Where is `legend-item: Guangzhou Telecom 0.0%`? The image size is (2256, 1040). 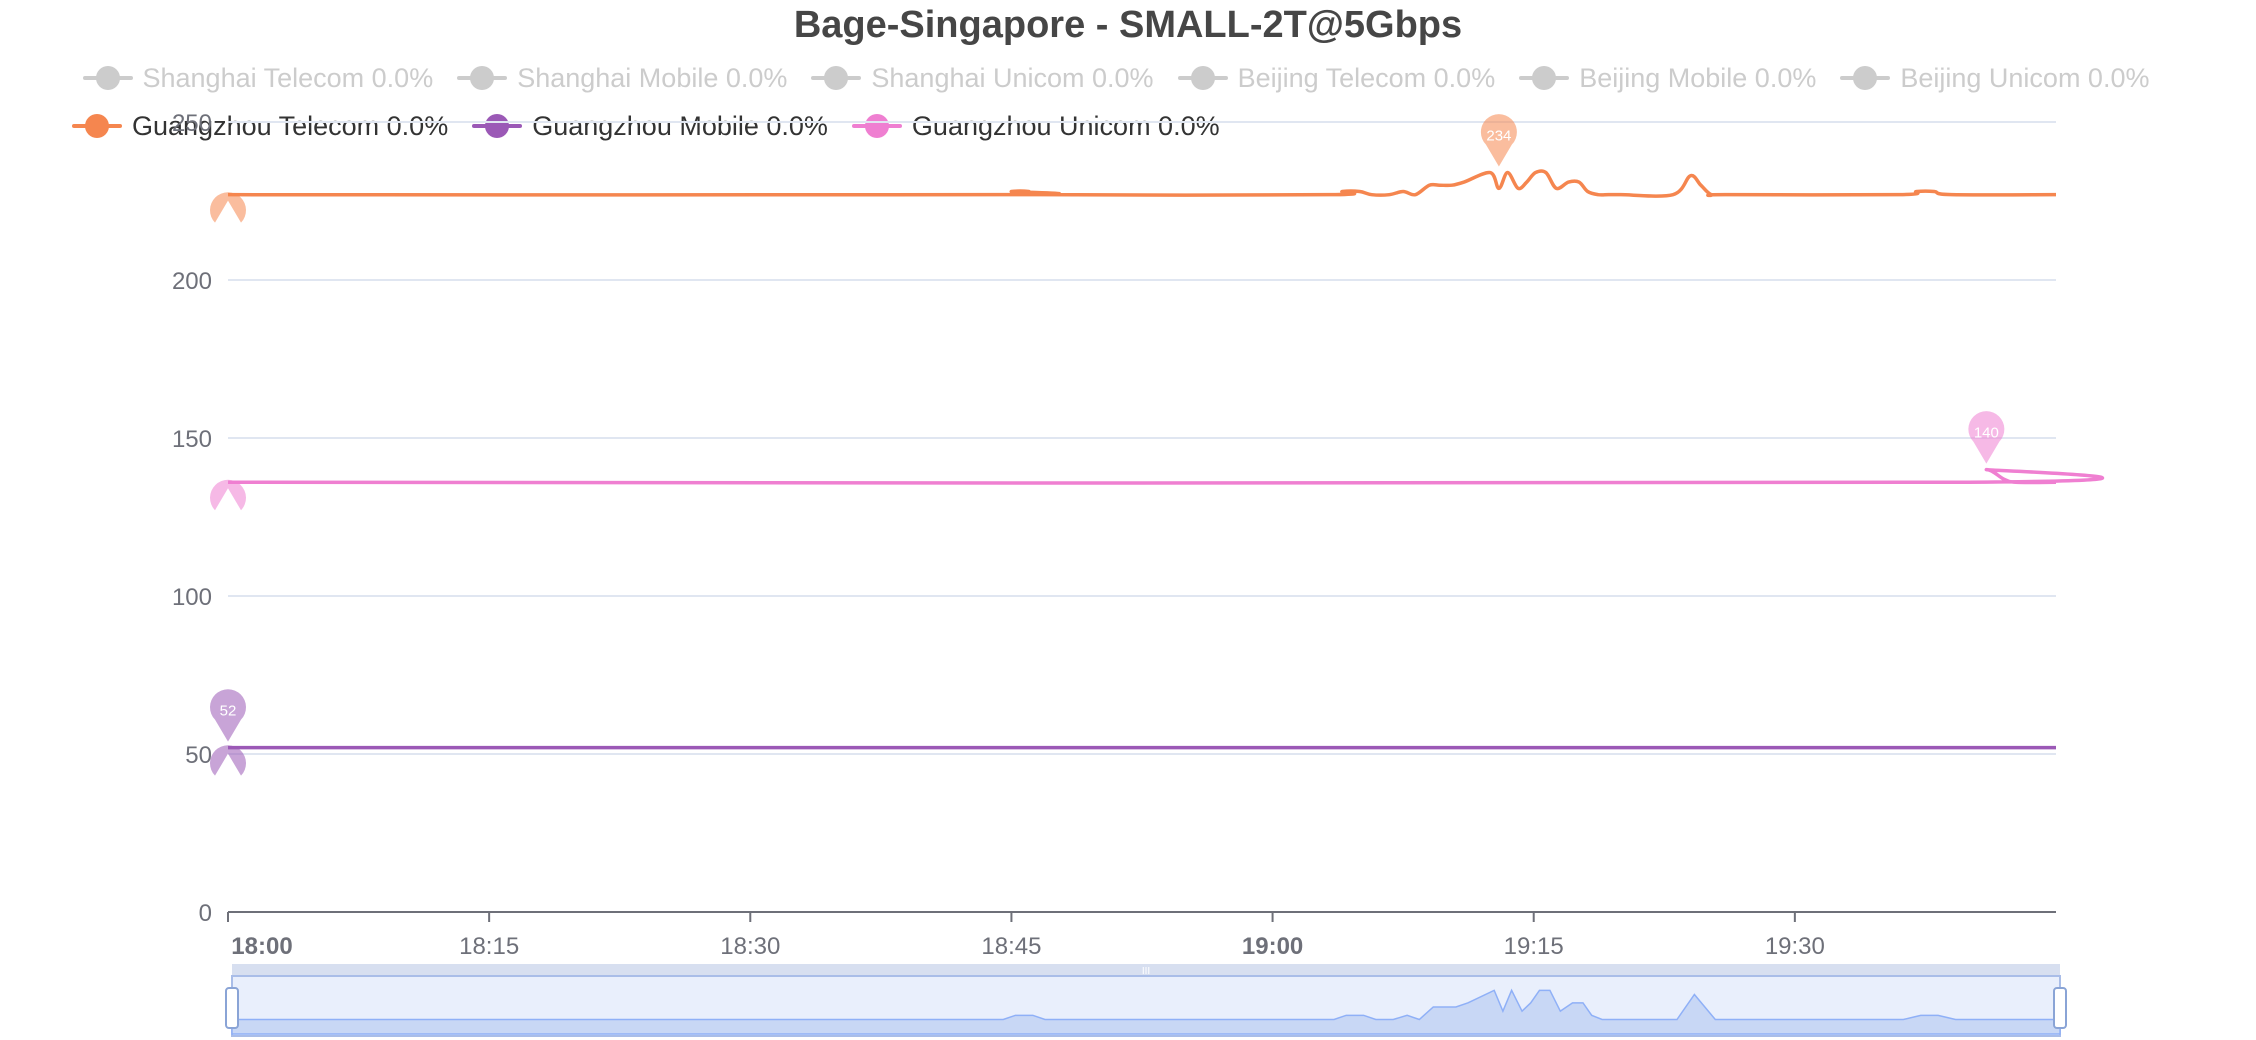
legend-item: Guangzhou Telecom 0.0% is located at coordinates (260, 126).